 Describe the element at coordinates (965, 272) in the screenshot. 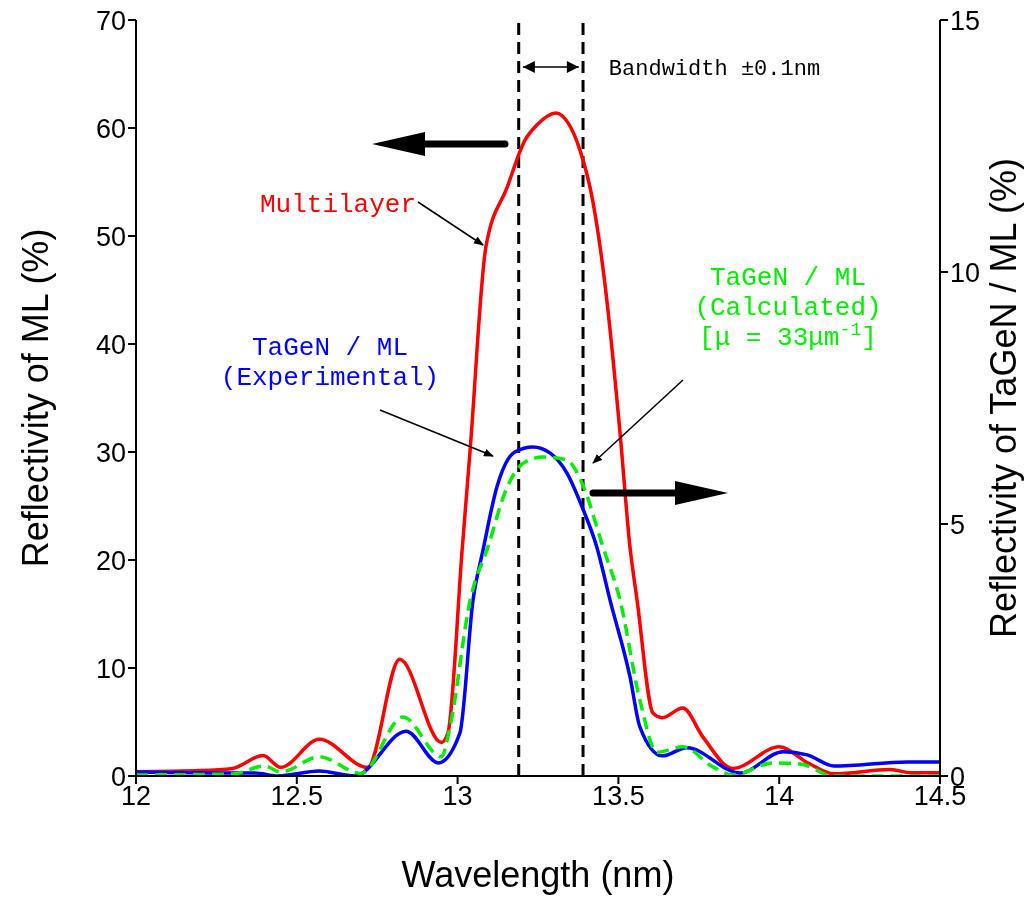

I see `y2-tick-label: 10` at that location.